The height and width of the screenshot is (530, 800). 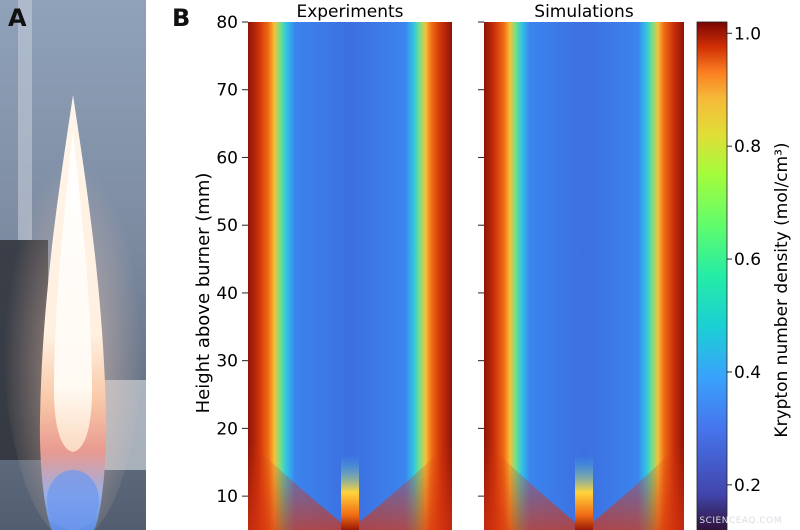 I want to click on y-tick-label: 70, so click(x=227, y=91).